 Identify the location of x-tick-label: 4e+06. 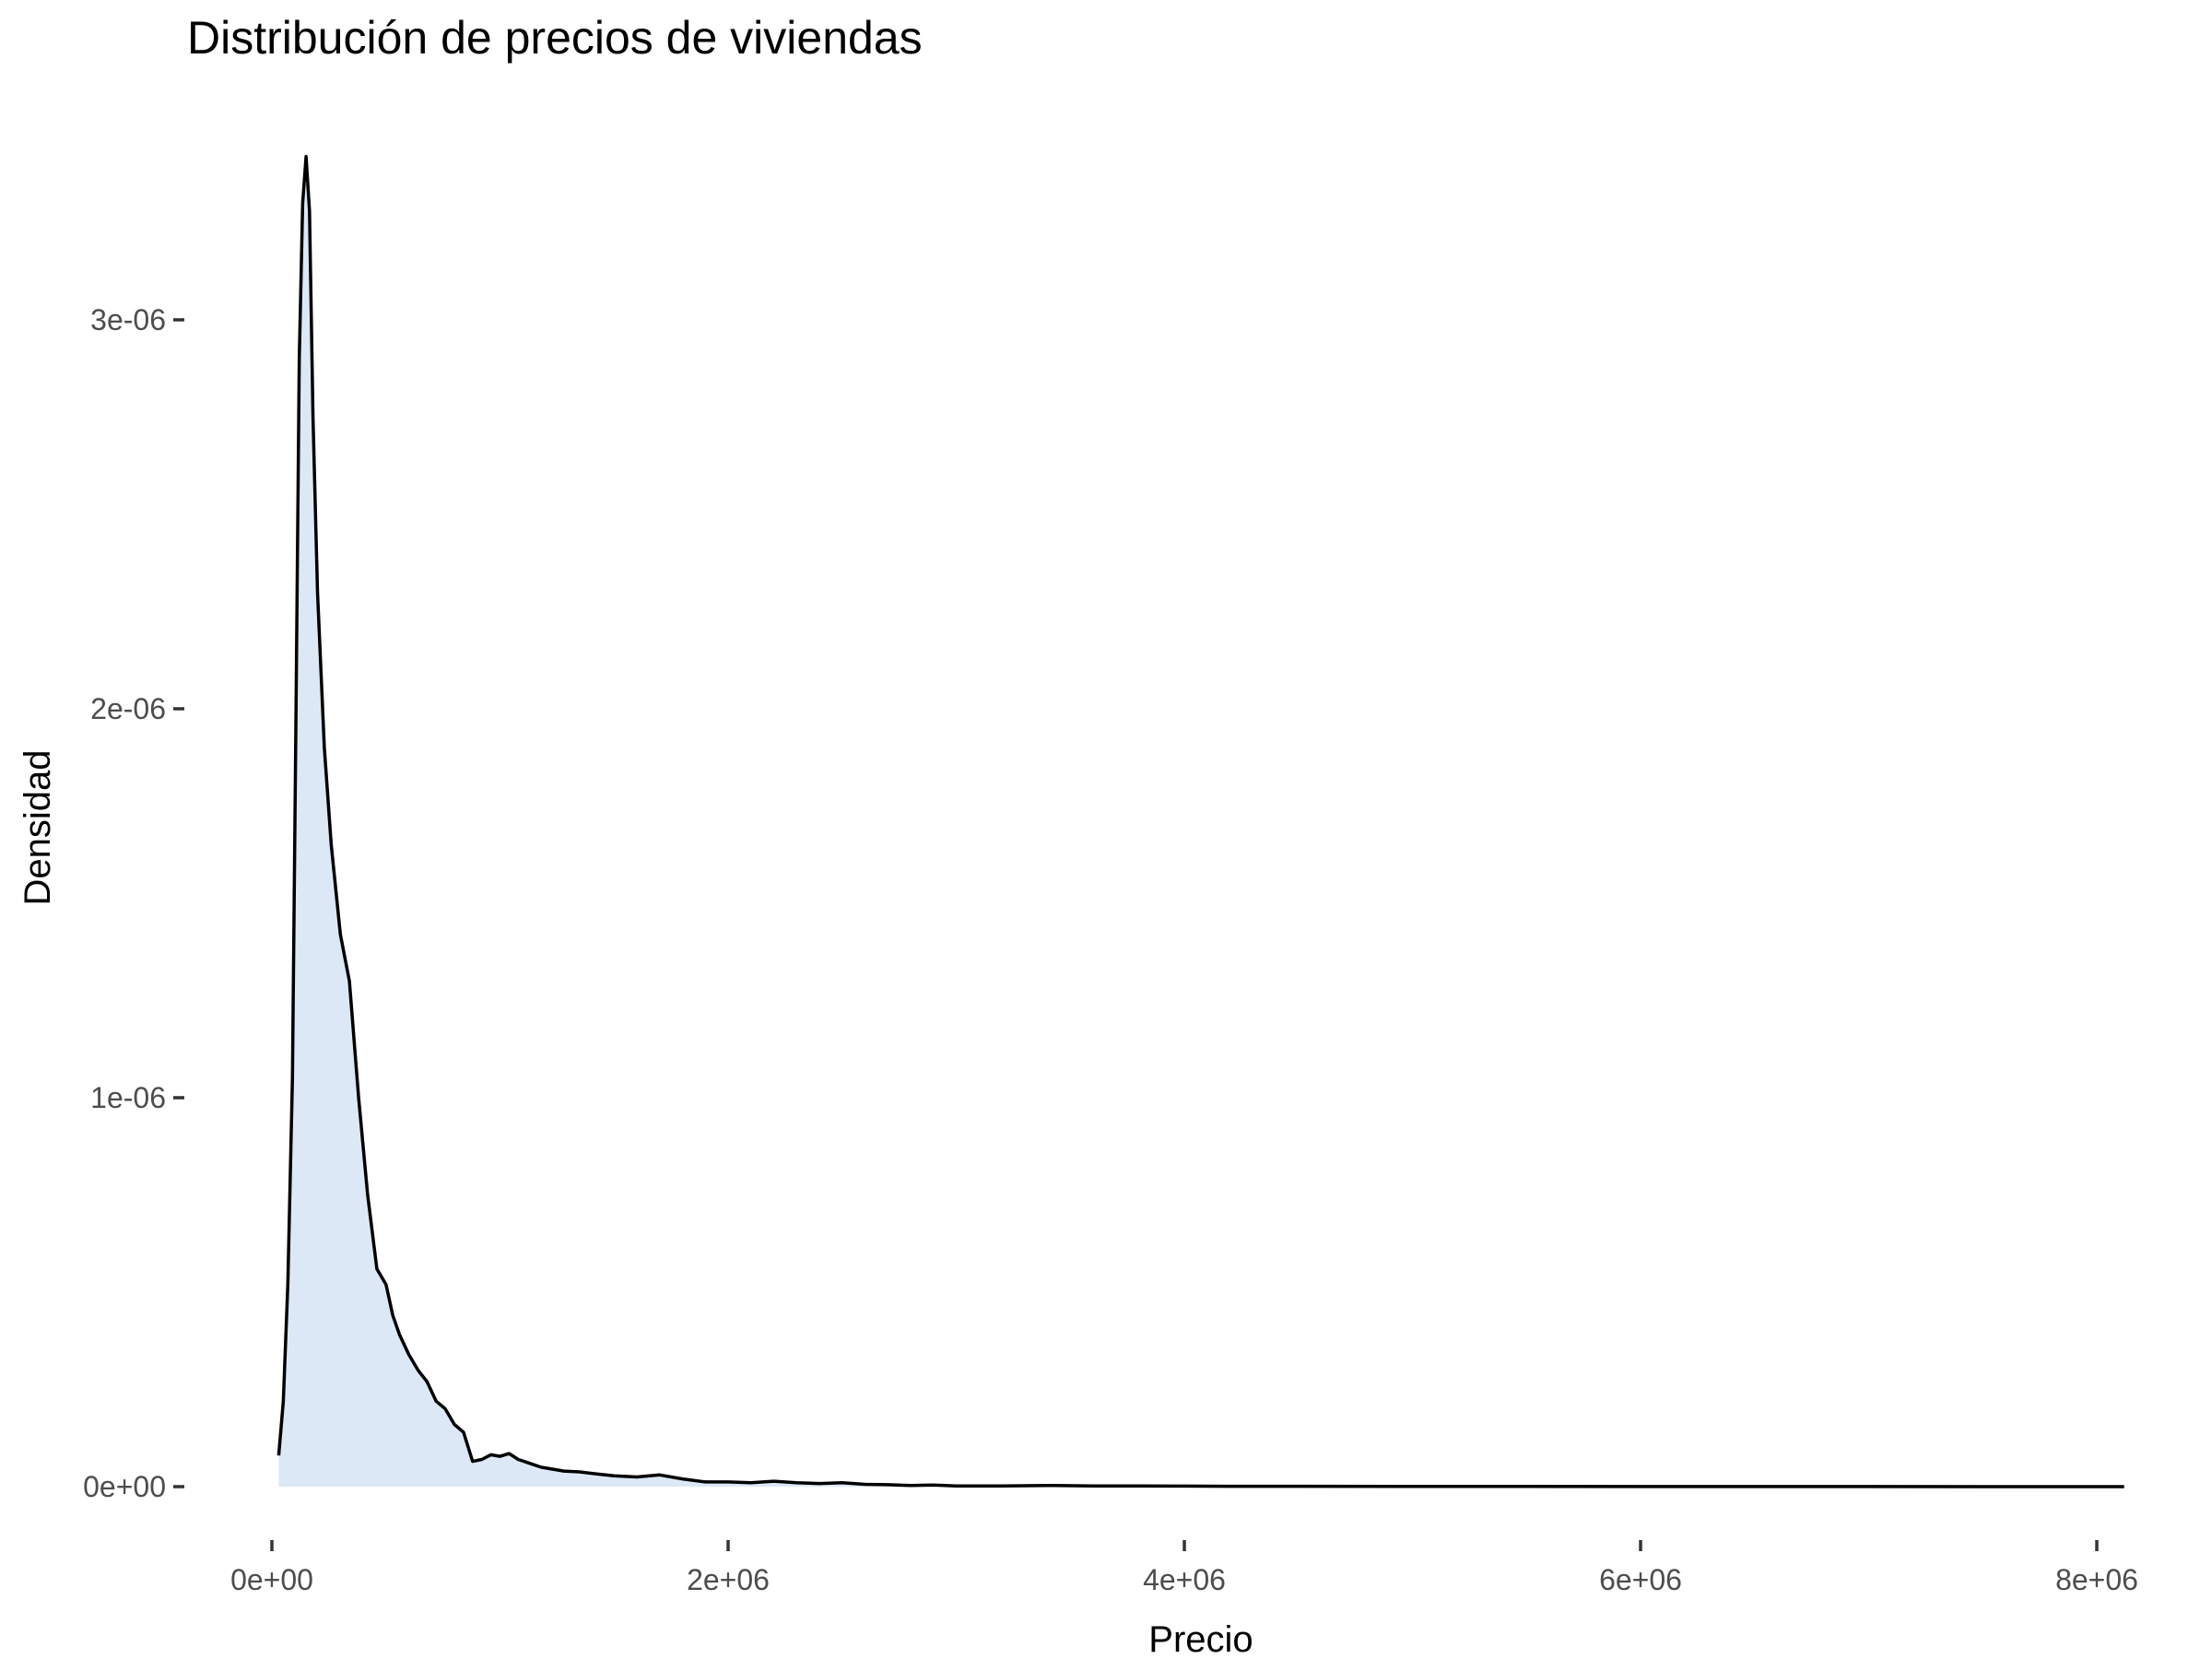
(1184, 1579).